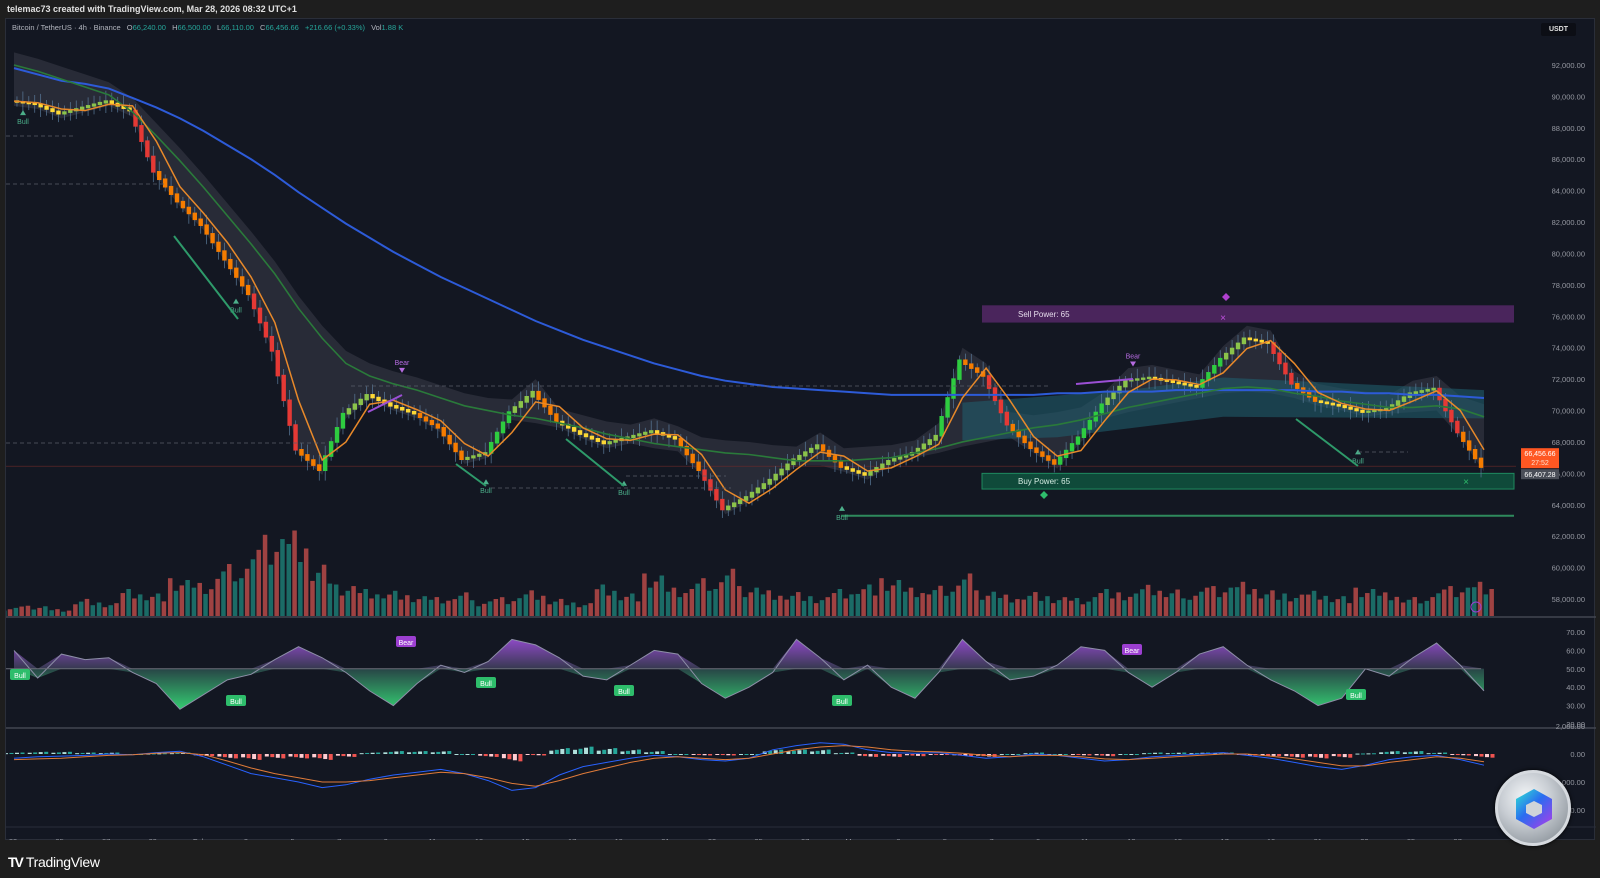 The image size is (1600, 878). What do you see at coordinates (1223, 409) in the screenshot?
I see `teal-cloud` at bounding box center [1223, 409].